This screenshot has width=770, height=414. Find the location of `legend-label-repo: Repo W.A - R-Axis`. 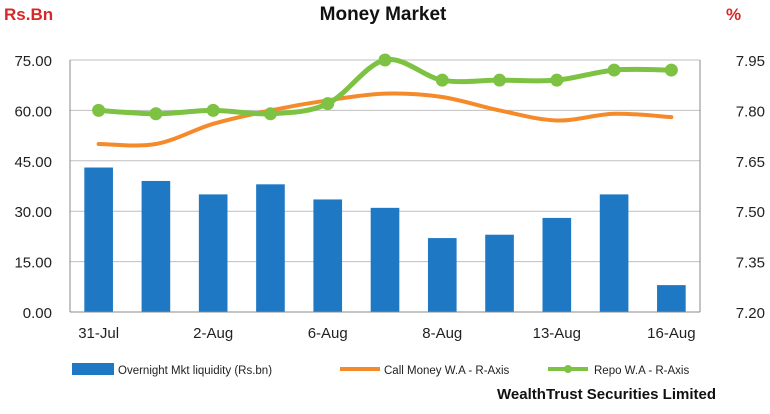

legend-label-repo: Repo W.A - R-Axis is located at coordinates (641, 371).